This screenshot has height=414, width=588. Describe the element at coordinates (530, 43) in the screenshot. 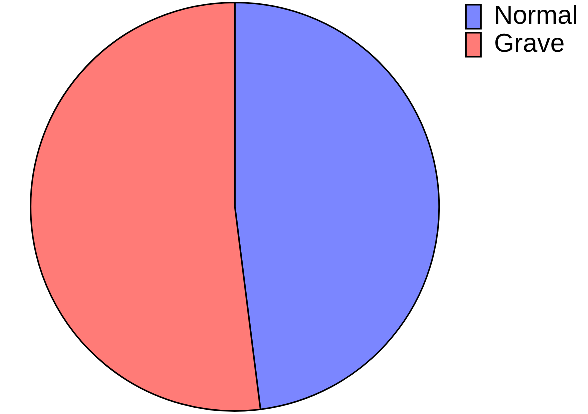

I see `legend-label: Grave` at that location.